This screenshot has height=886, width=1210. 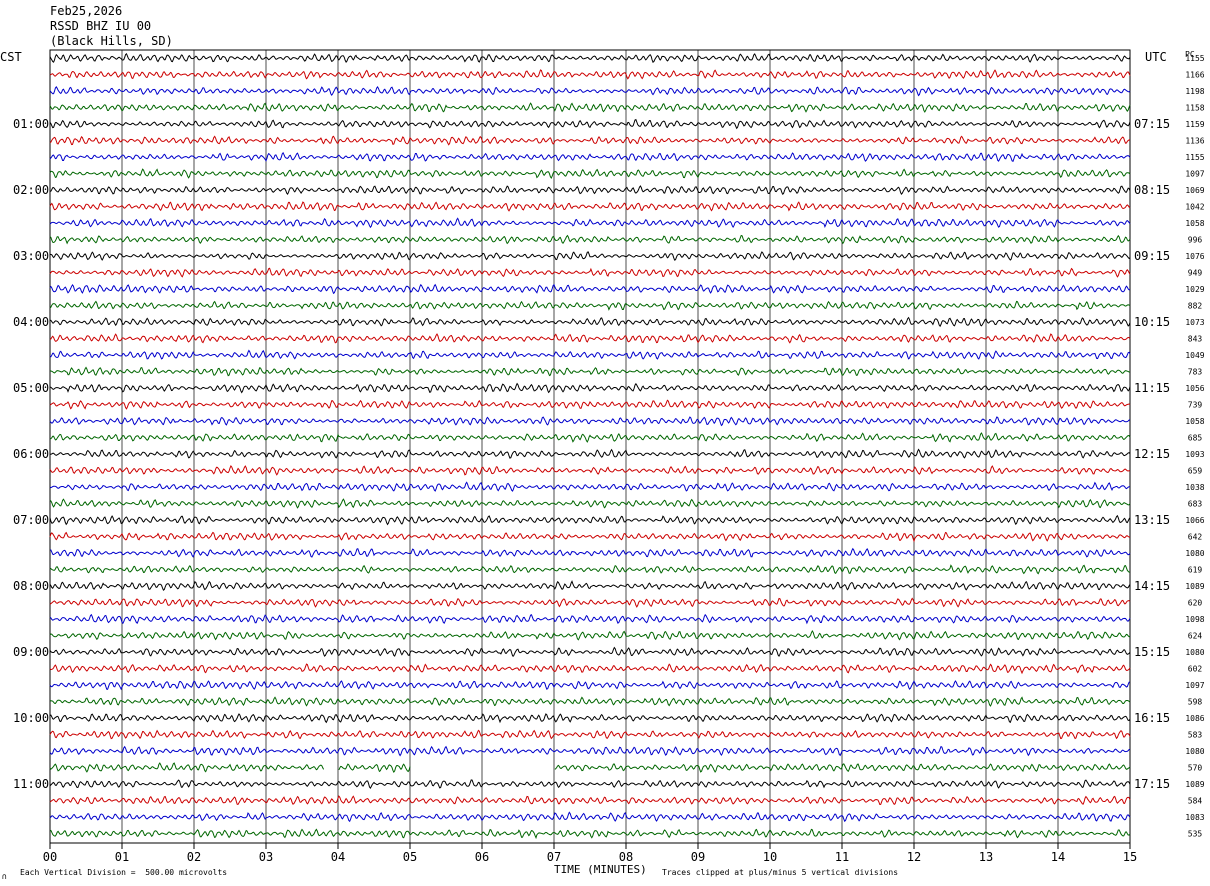 What do you see at coordinates (1152, 586) in the screenshot?
I see `right-hour-label: 14:15` at bounding box center [1152, 586].